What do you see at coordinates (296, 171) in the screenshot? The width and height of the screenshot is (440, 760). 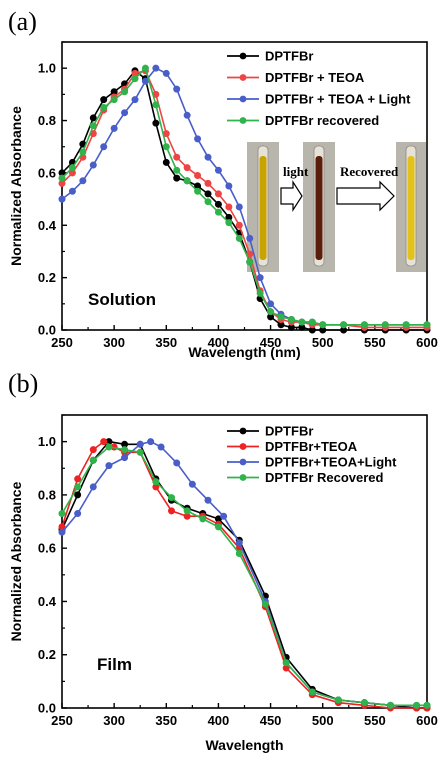 I see `inset-label-light: light` at bounding box center [296, 171].